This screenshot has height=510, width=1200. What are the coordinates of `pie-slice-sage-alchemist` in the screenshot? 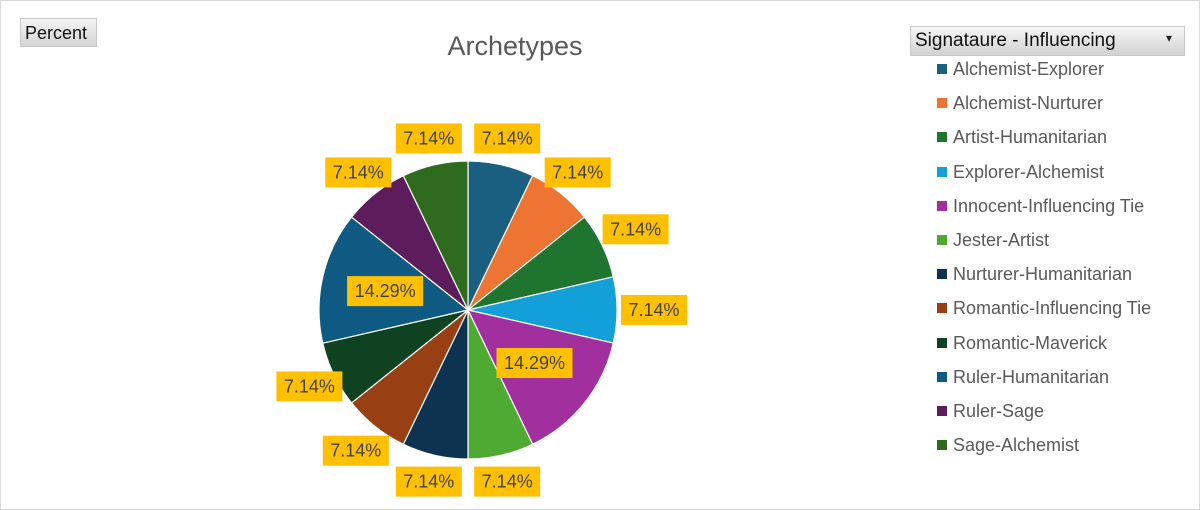 It's located at (435, 235).